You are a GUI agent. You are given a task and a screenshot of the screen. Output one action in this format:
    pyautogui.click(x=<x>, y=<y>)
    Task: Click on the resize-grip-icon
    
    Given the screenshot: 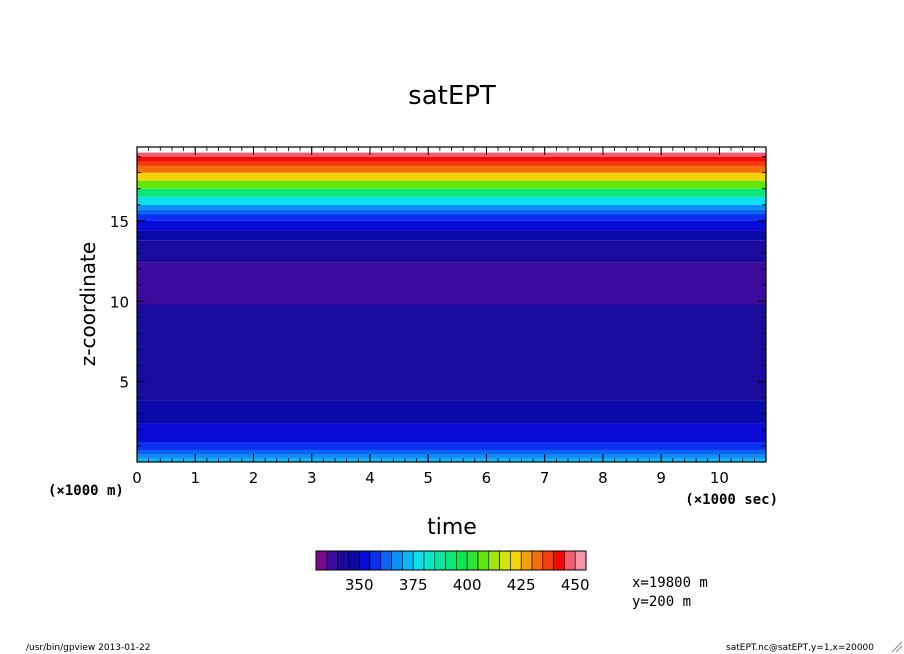 What is the action you would take?
    pyautogui.click(x=897, y=647)
    